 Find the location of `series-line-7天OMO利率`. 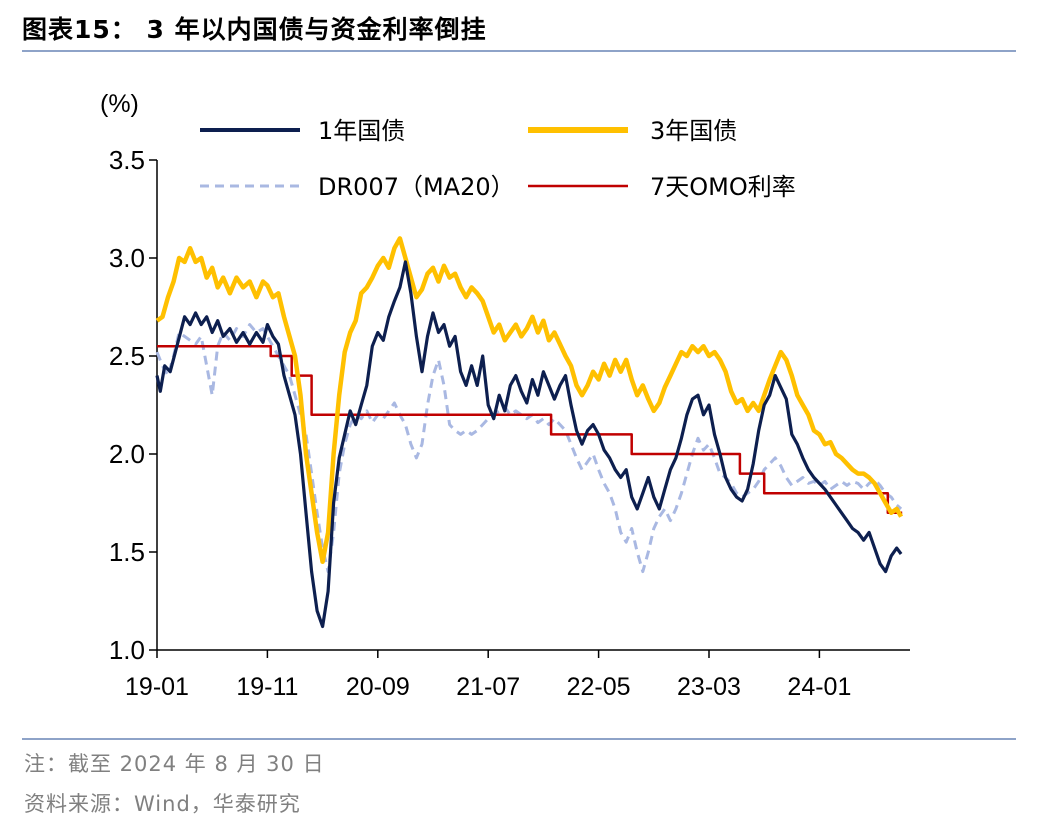

series-line-7天OMO利率 is located at coordinates (530, 429).